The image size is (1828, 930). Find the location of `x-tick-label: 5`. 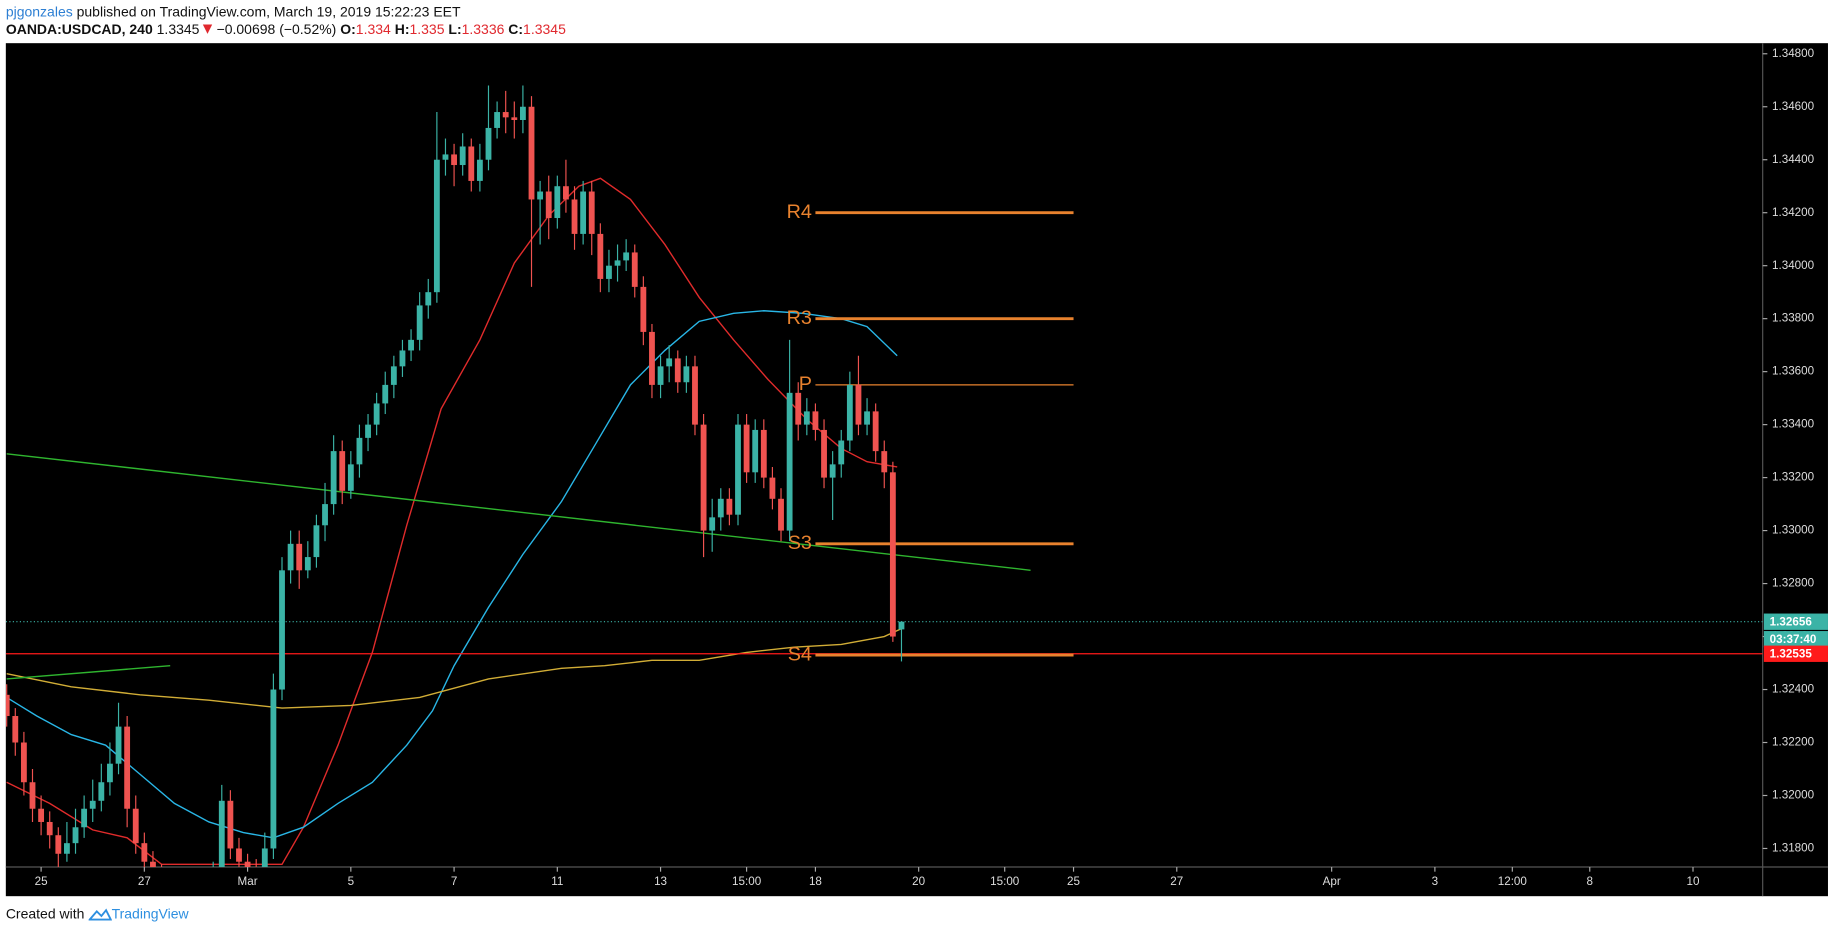

x-tick-label: 5 is located at coordinates (351, 881).